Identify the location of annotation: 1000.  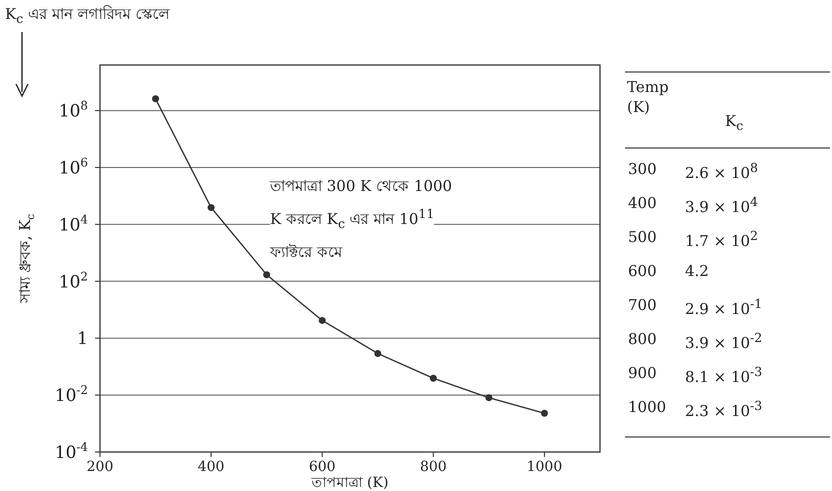
(647, 408).